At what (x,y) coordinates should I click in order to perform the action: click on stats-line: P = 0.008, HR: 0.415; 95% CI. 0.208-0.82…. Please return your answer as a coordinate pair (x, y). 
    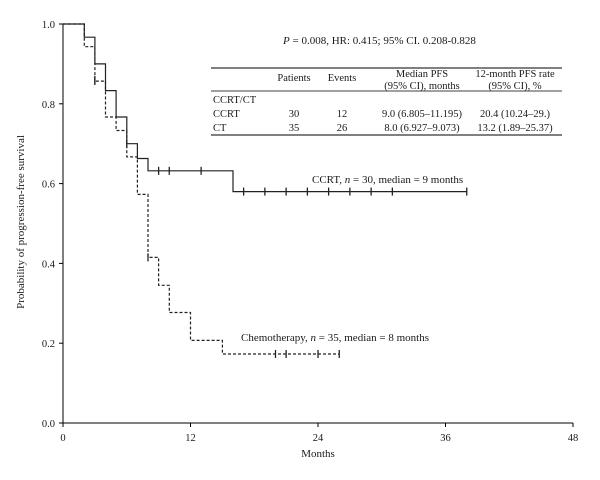
    Looking at the image, I should click on (379, 41).